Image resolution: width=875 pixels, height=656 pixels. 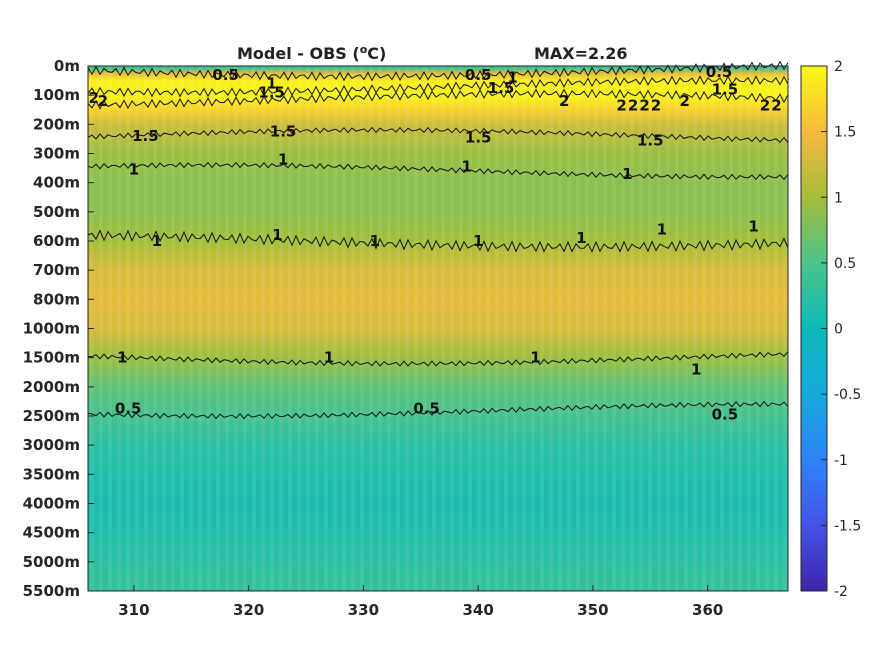 I want to click on y-tick-label: 1500m, so click(x=51, y=358).